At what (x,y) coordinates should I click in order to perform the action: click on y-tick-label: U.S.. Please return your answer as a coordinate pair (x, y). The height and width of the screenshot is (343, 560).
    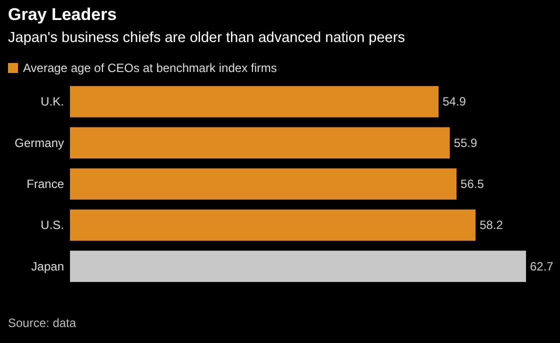
    Looking at the image, I should click on (52, 225).